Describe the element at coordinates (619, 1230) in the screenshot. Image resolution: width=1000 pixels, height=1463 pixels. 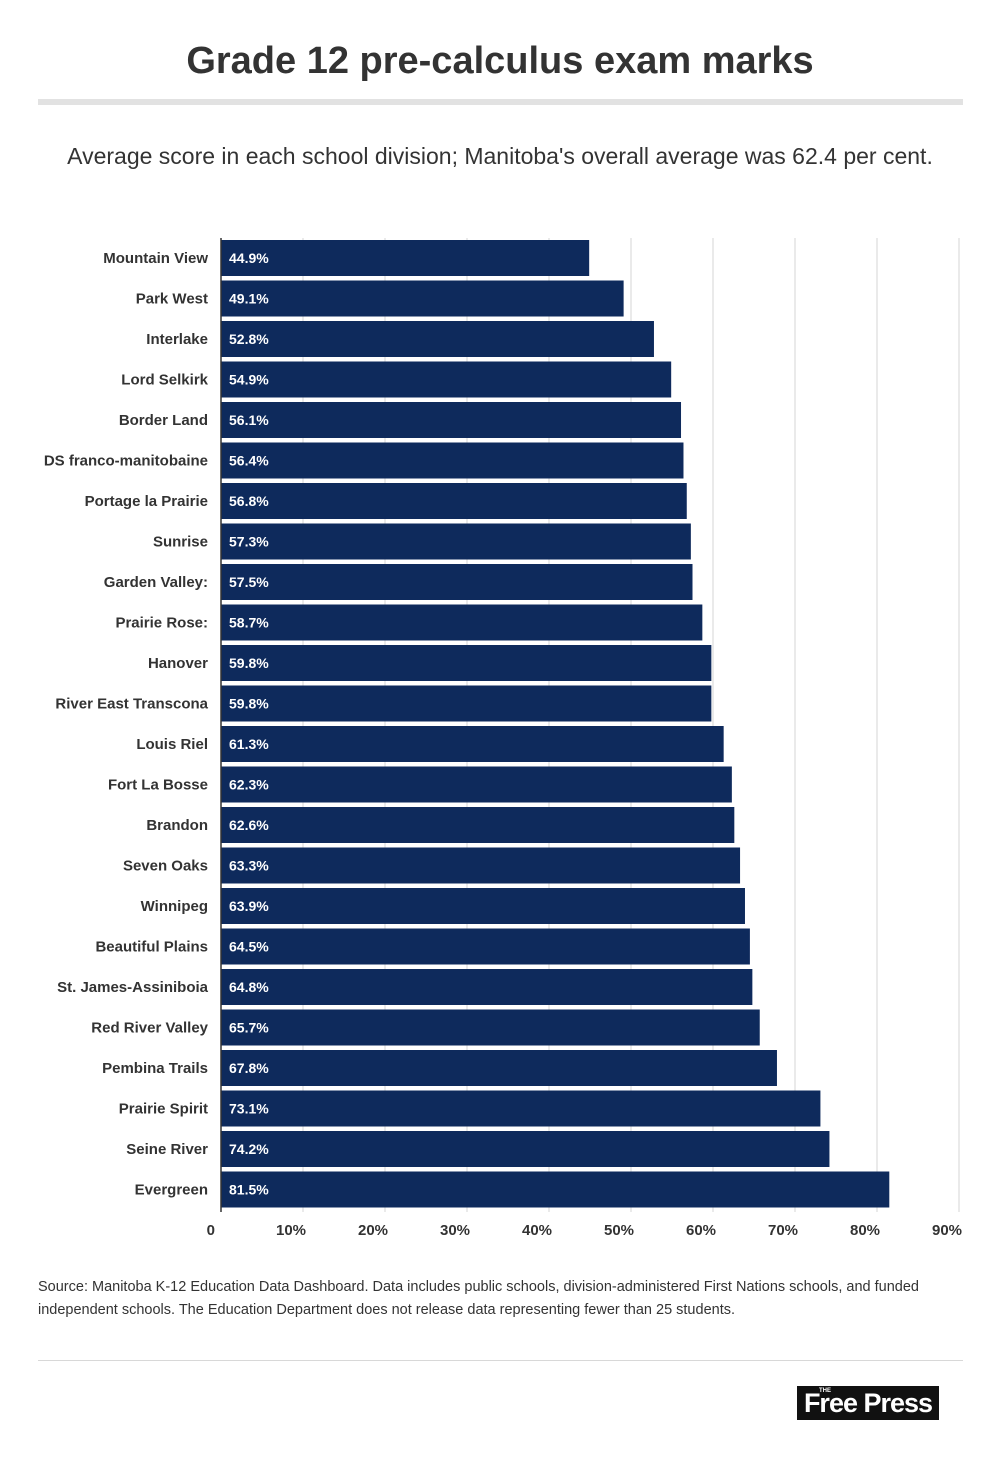
I see `tick-label: 50%` at that location.